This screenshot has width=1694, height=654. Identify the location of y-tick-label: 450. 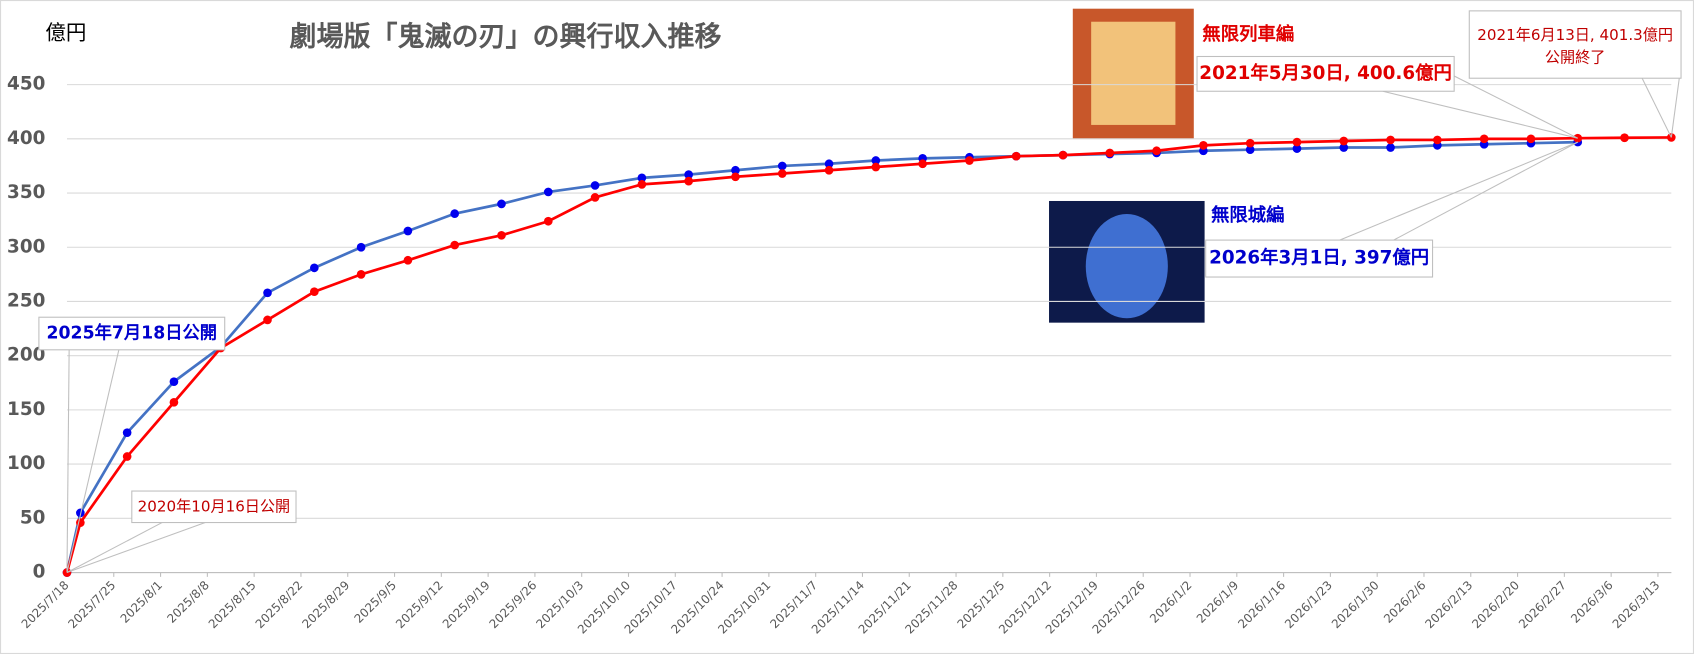
(26, 84).